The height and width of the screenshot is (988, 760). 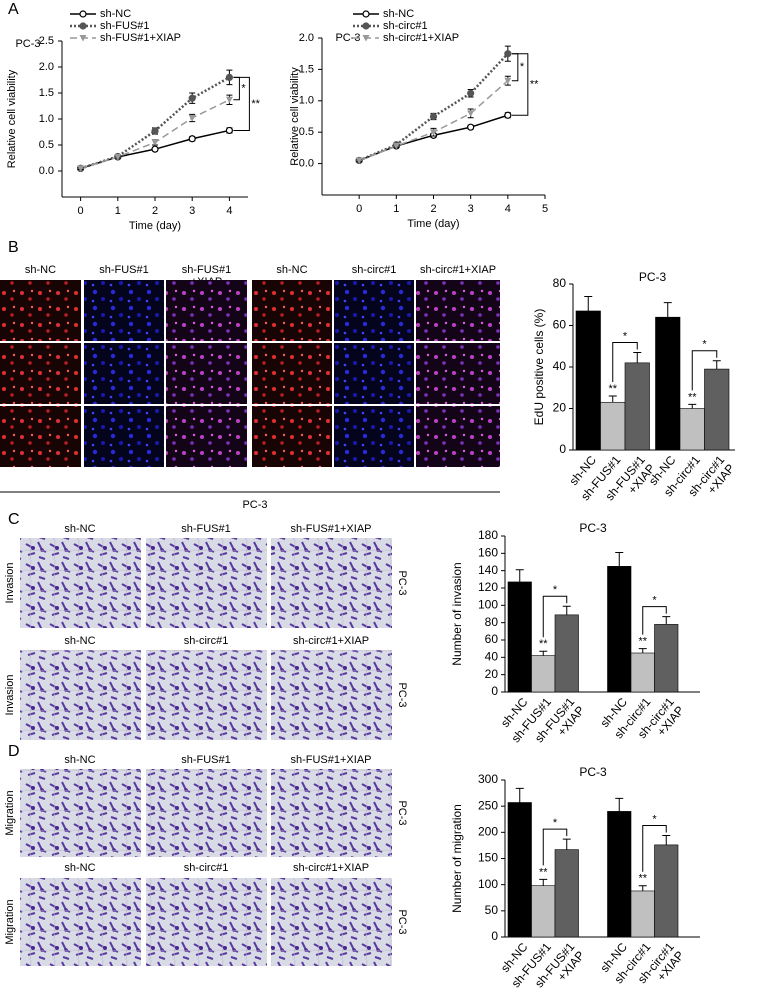 What do you see at coordinates (155, 123) in the screenshot?
I see `series-line` at bounding box center [155, 123].